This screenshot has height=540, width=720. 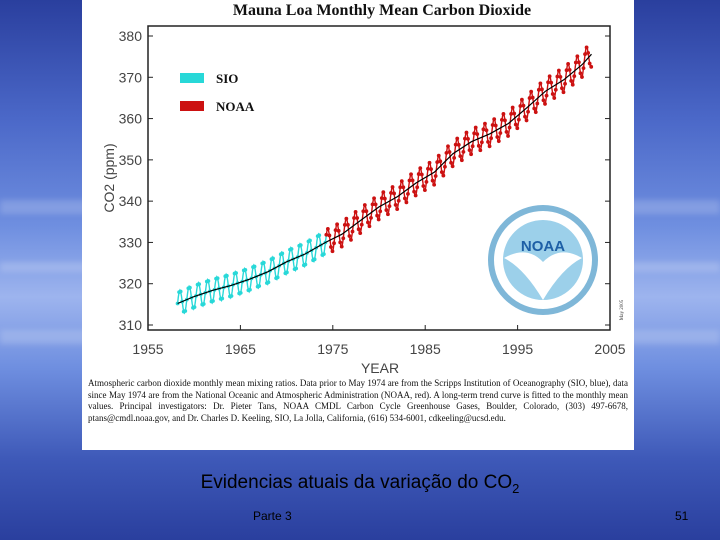 I want to click on date-stamp: May 2005, so click(x=622, y=309).